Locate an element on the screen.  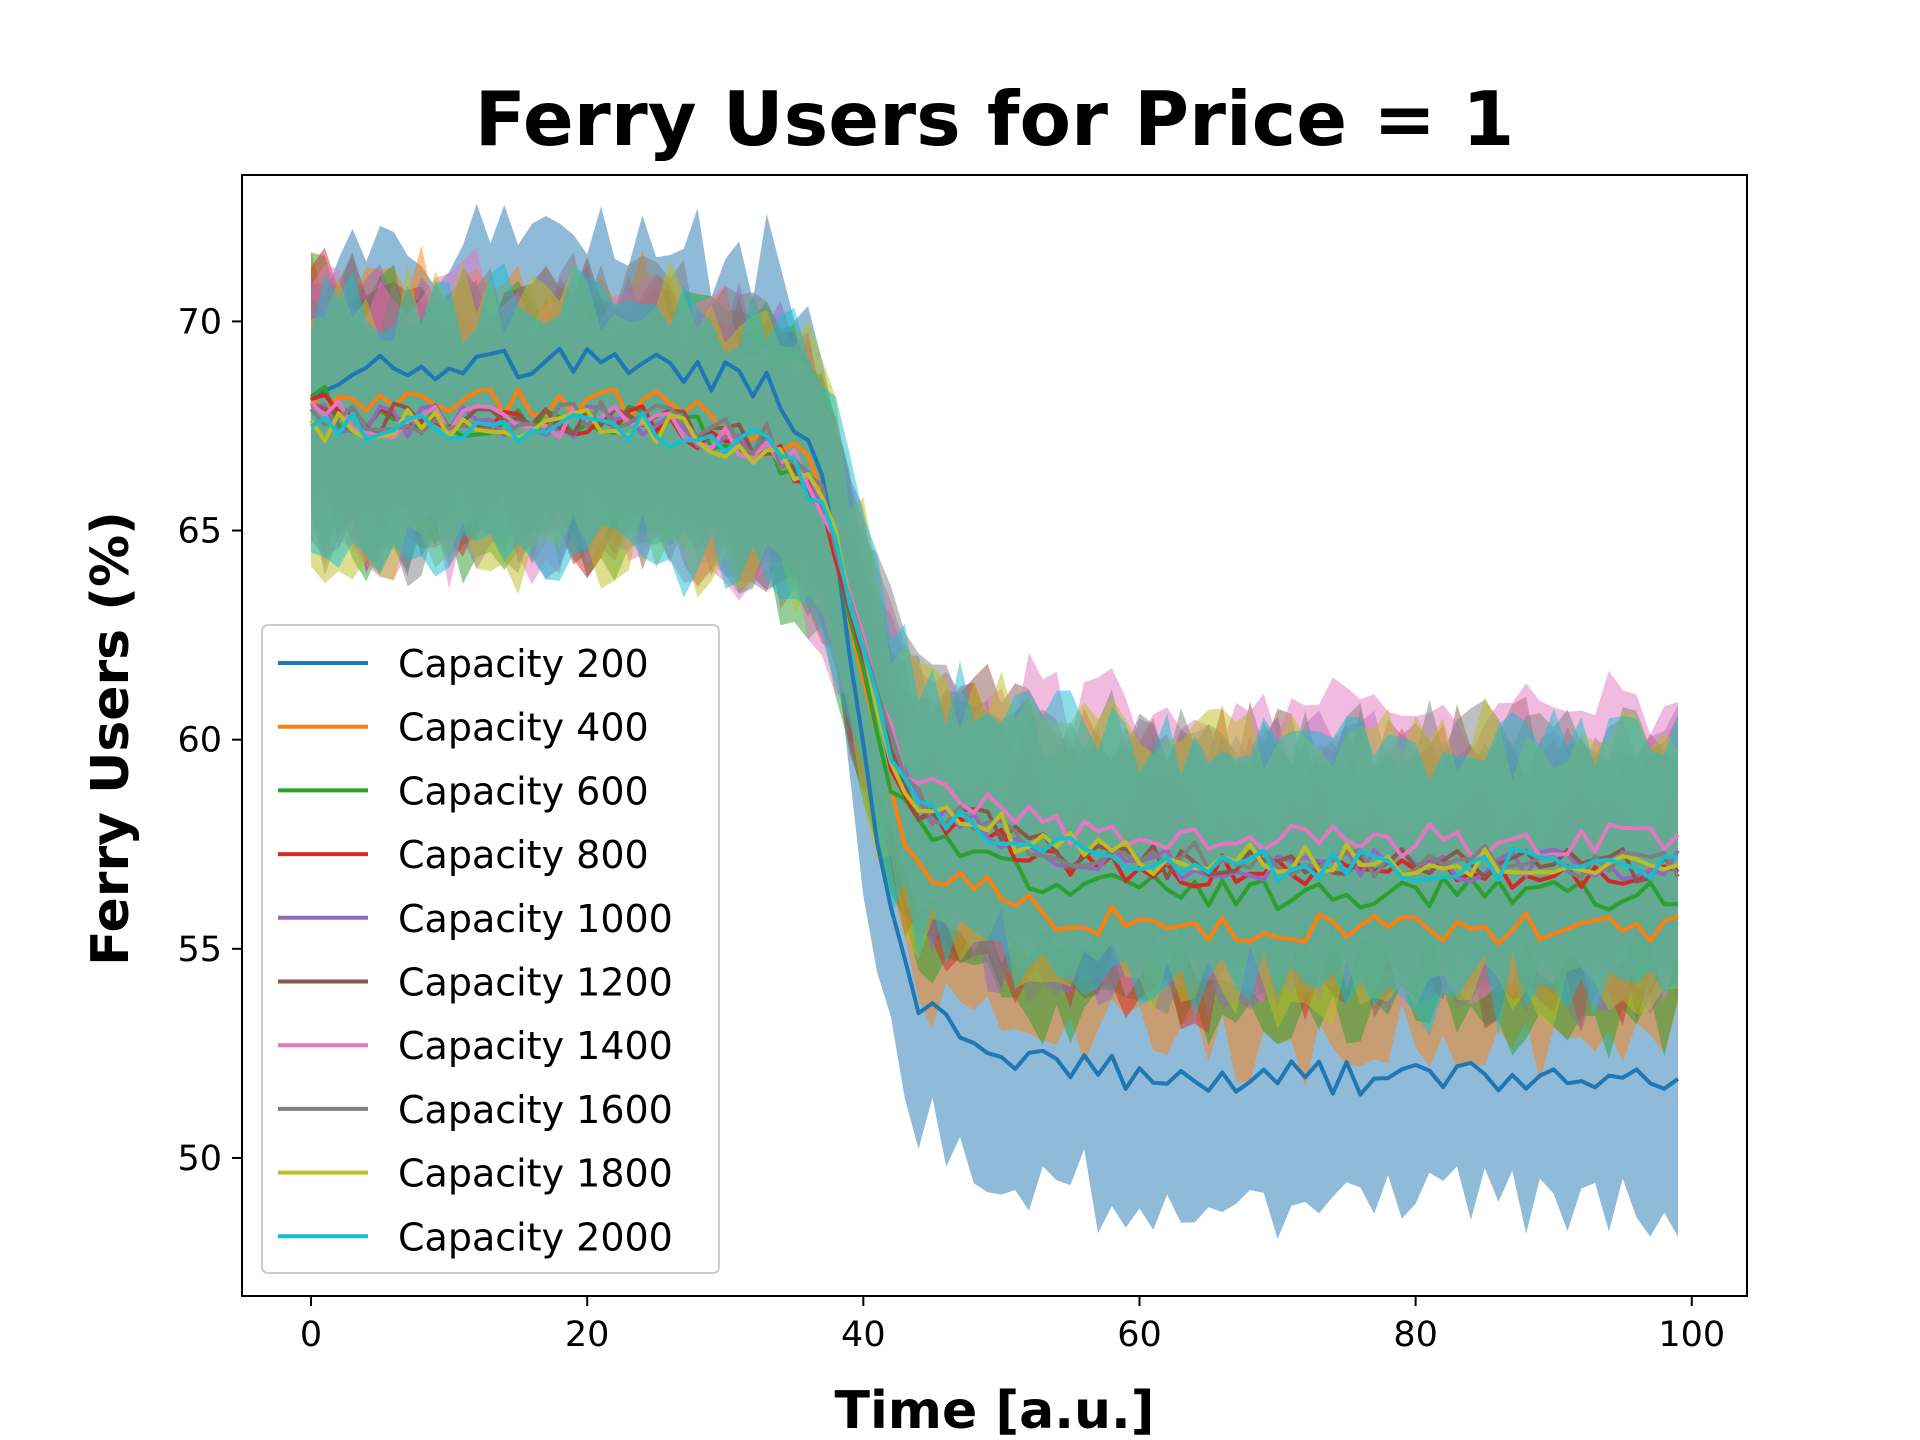
legend-label: Capacity 400 is located at coordinates (523, 728).